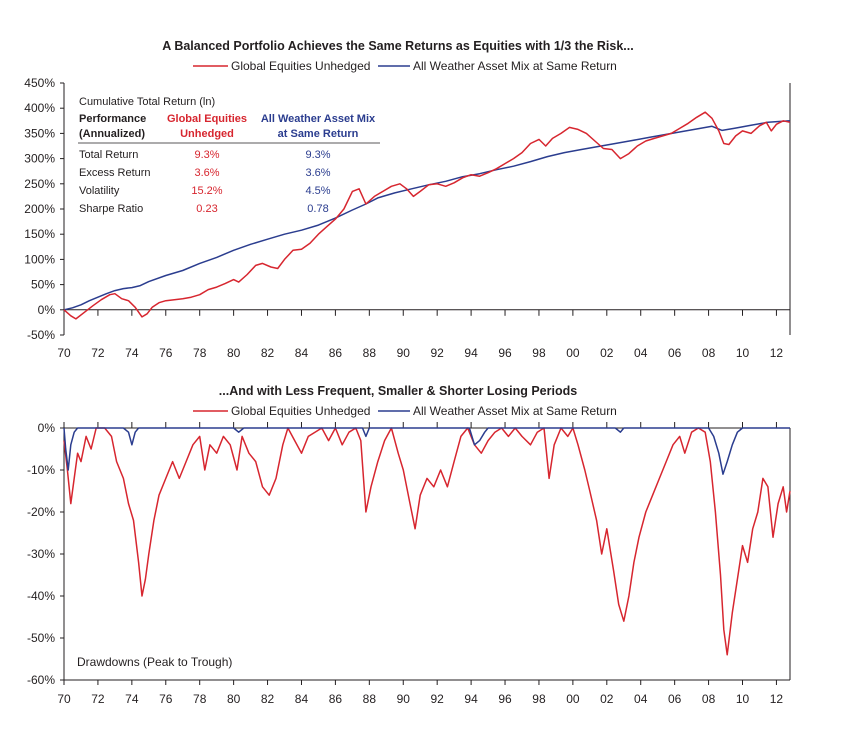 This screenshot has width=843, height=748. What do you see at coordinates (573, 353) in the screenshot?
I see `top-x-tick-label: 00` at bounding box center [573, 353].